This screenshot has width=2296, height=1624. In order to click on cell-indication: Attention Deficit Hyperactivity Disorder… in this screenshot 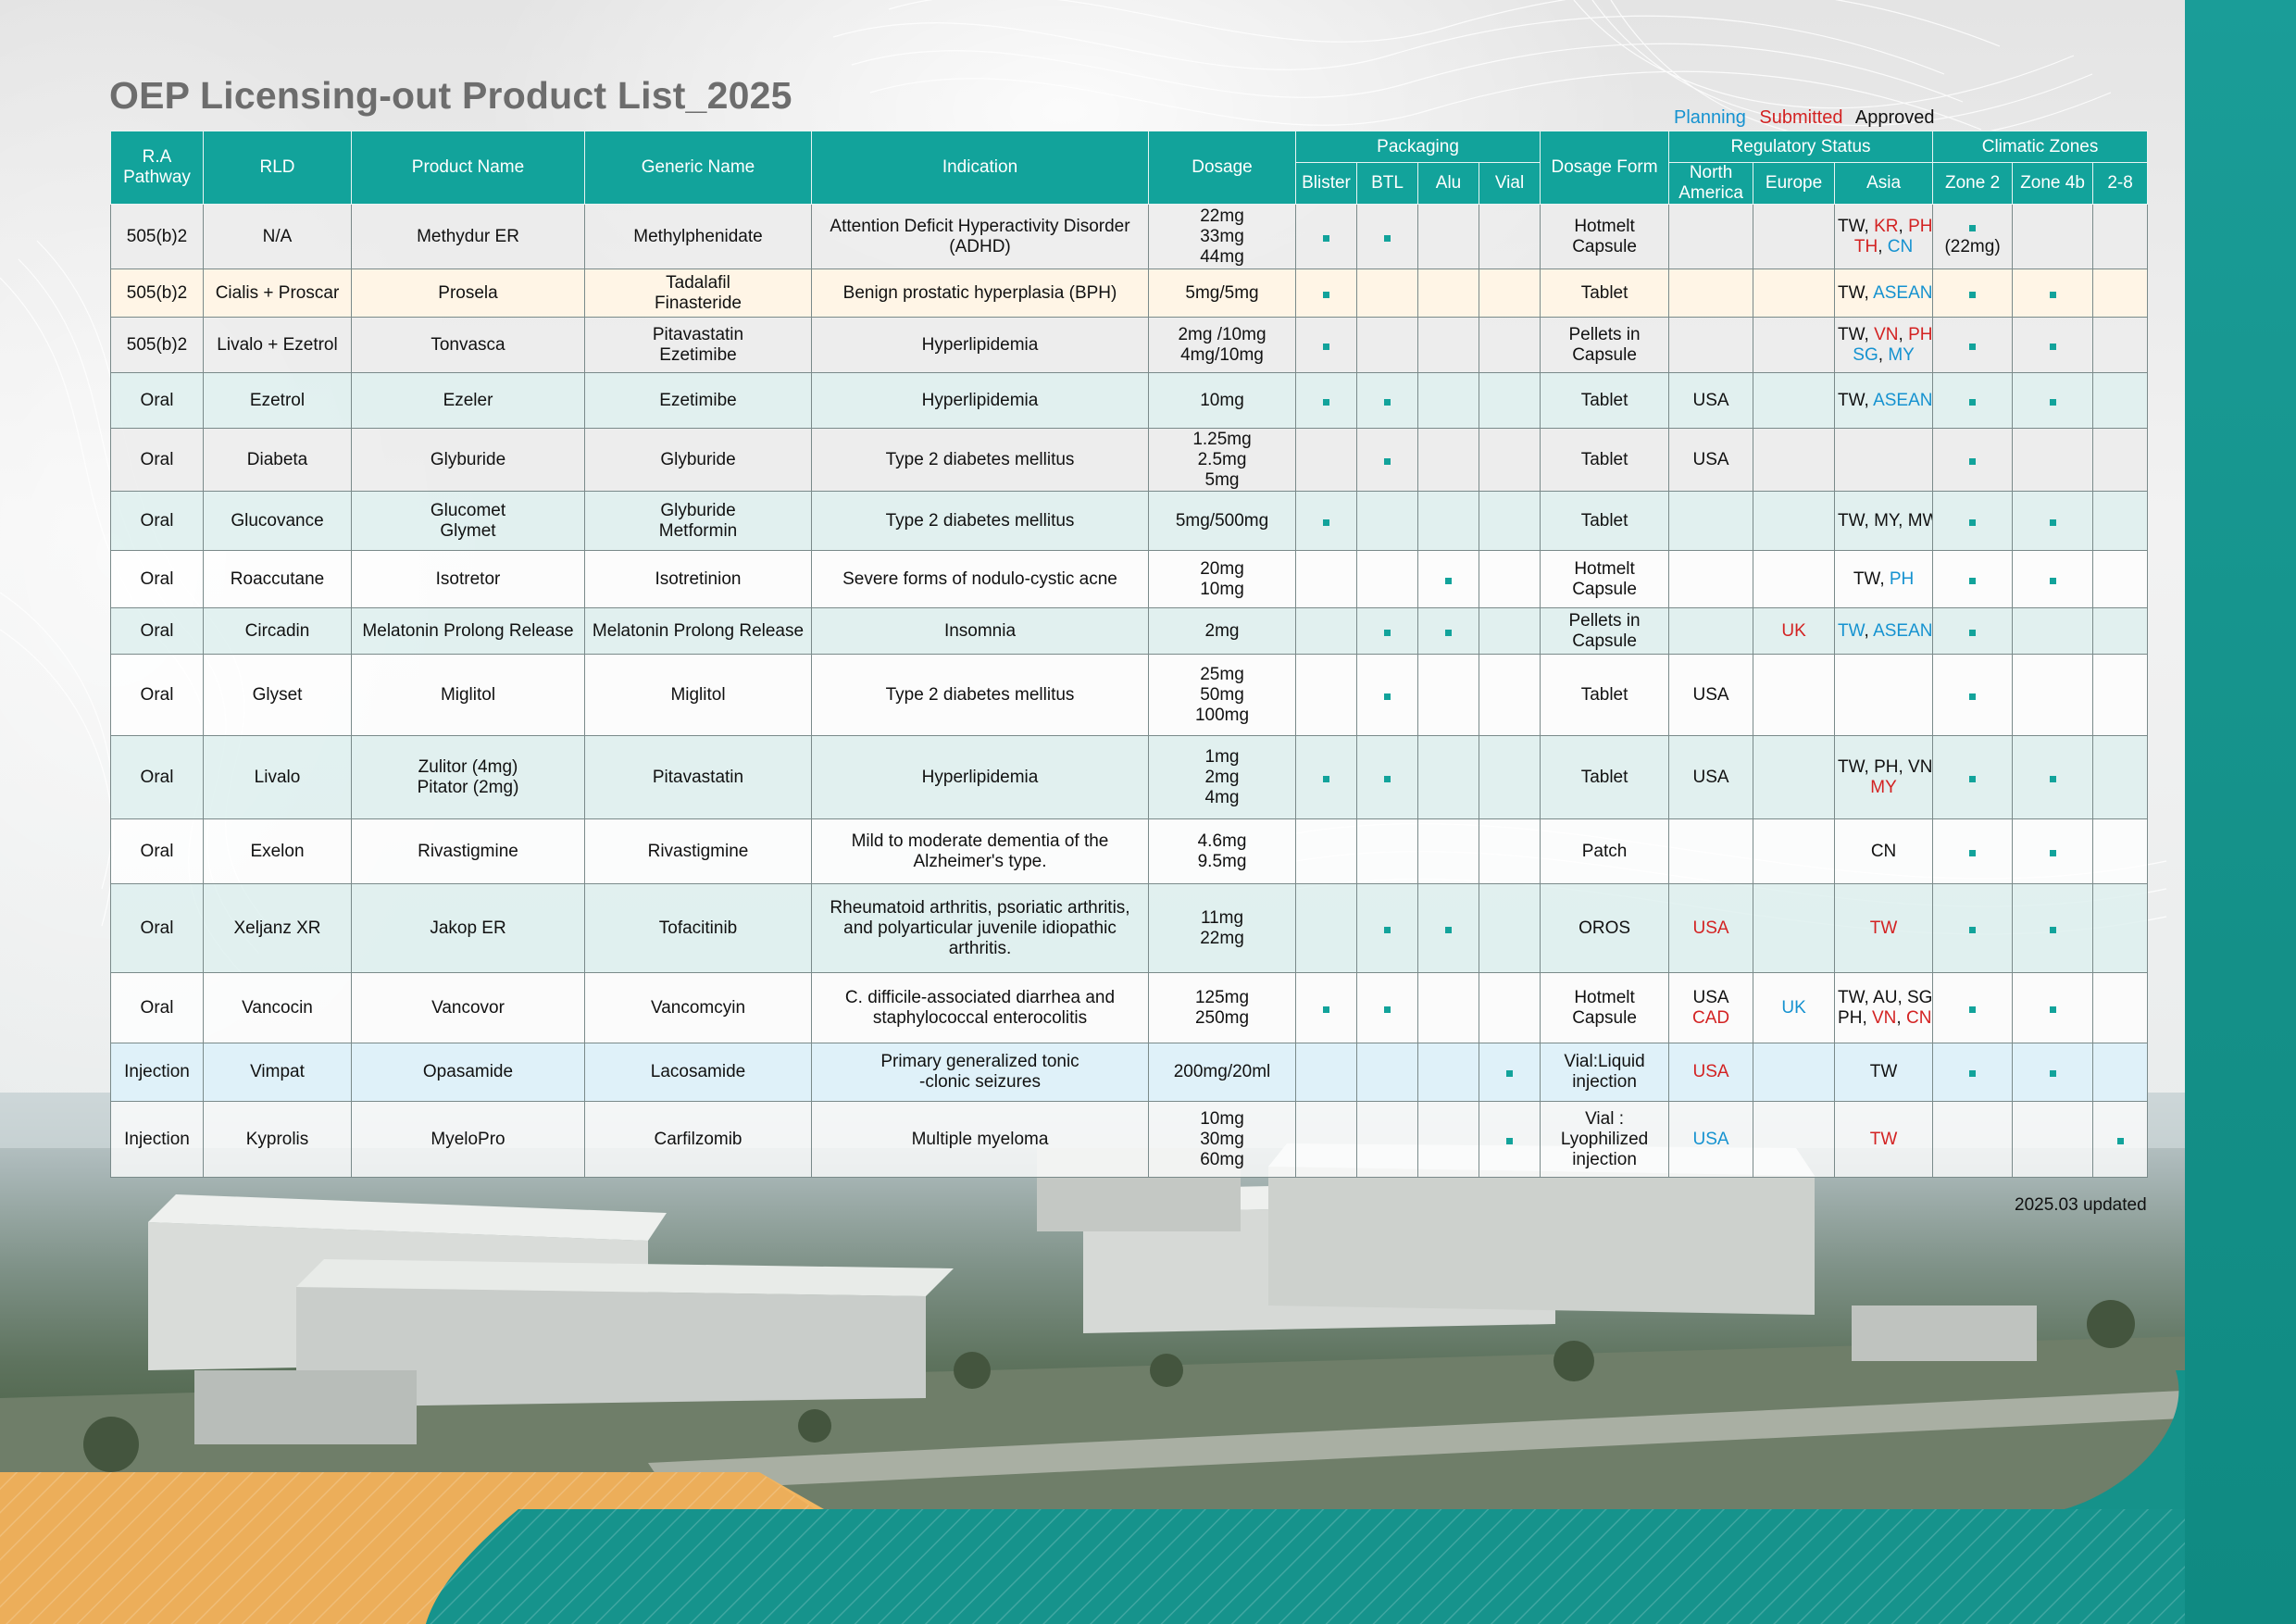, I will do `click(980, 236)`.